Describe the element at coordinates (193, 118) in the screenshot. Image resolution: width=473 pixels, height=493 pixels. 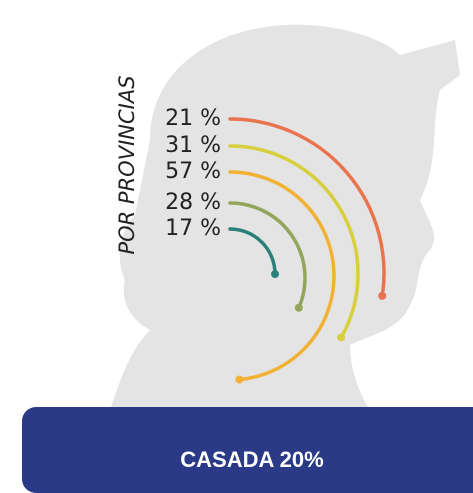
I see `value-label: 21 %` at that location.